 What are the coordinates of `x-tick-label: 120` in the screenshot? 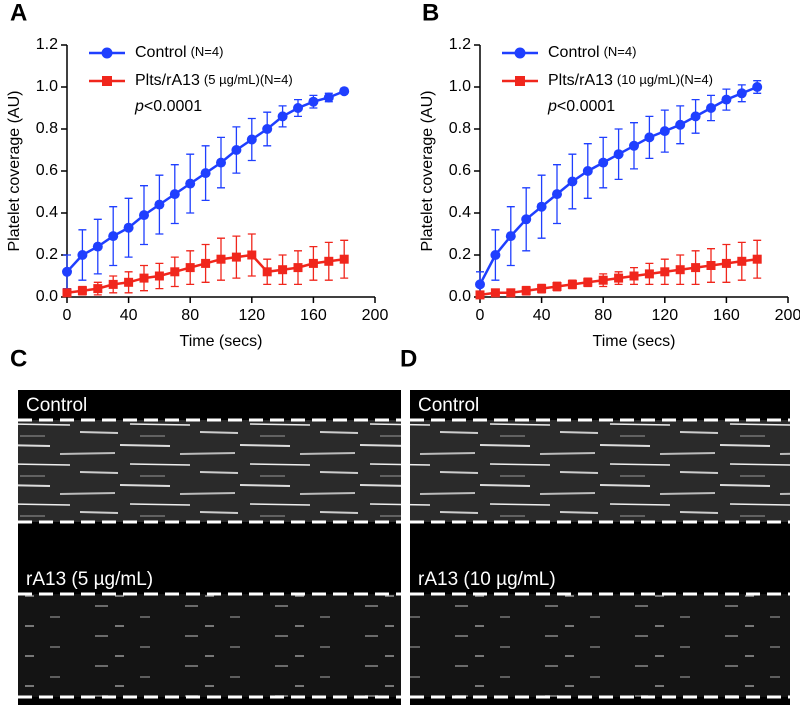 It's located at (664, 315).